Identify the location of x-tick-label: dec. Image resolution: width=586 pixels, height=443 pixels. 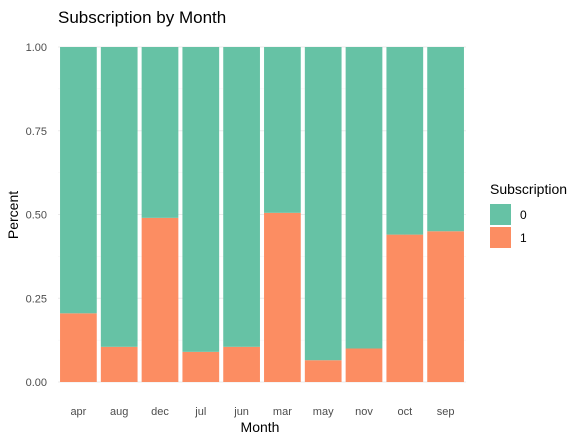
(160, 412).